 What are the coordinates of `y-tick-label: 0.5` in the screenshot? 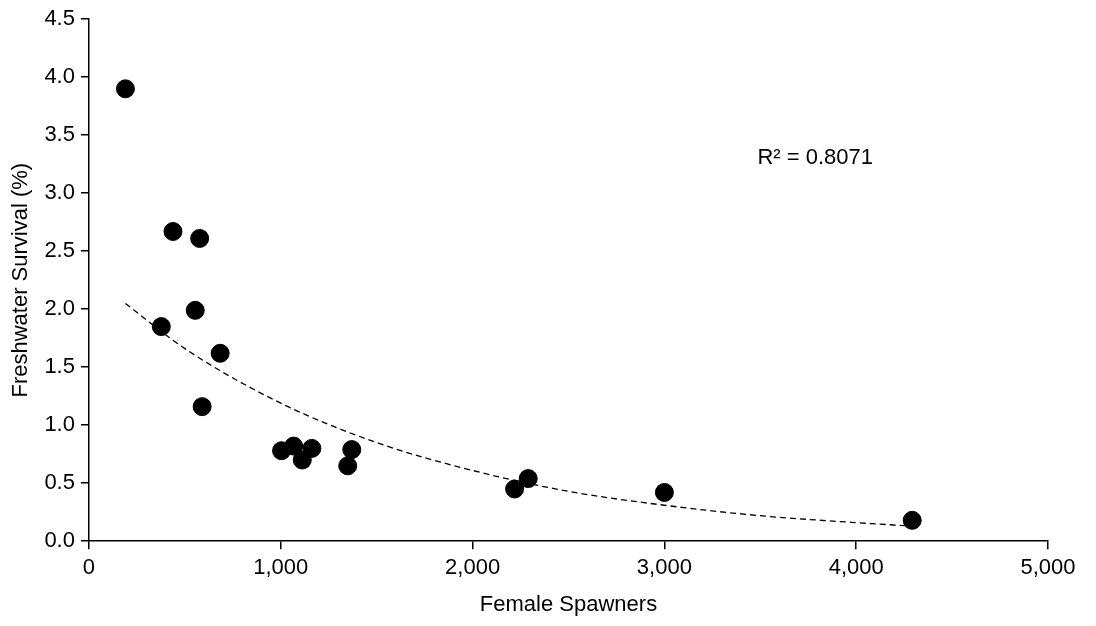 It's located at (59, 482).